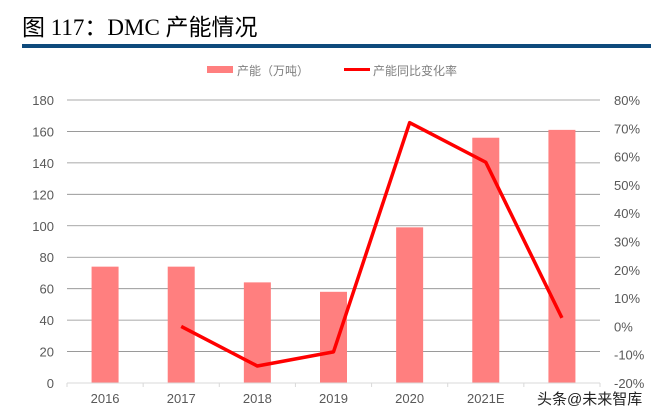 The image size is (651, 419). What do you see at coordinates (627, 157) in the screenshot?
I see `y-right-tick-label: 60%` at bounding box center [627, 157].